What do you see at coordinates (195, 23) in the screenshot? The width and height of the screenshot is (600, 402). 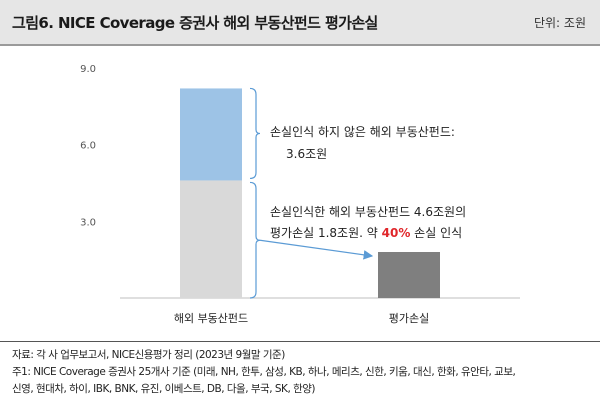 I see `chart-title: 그림6. NICE Coverage 증권사 해외 부동산펀드 평가손실` at bounding box center [195, 23].